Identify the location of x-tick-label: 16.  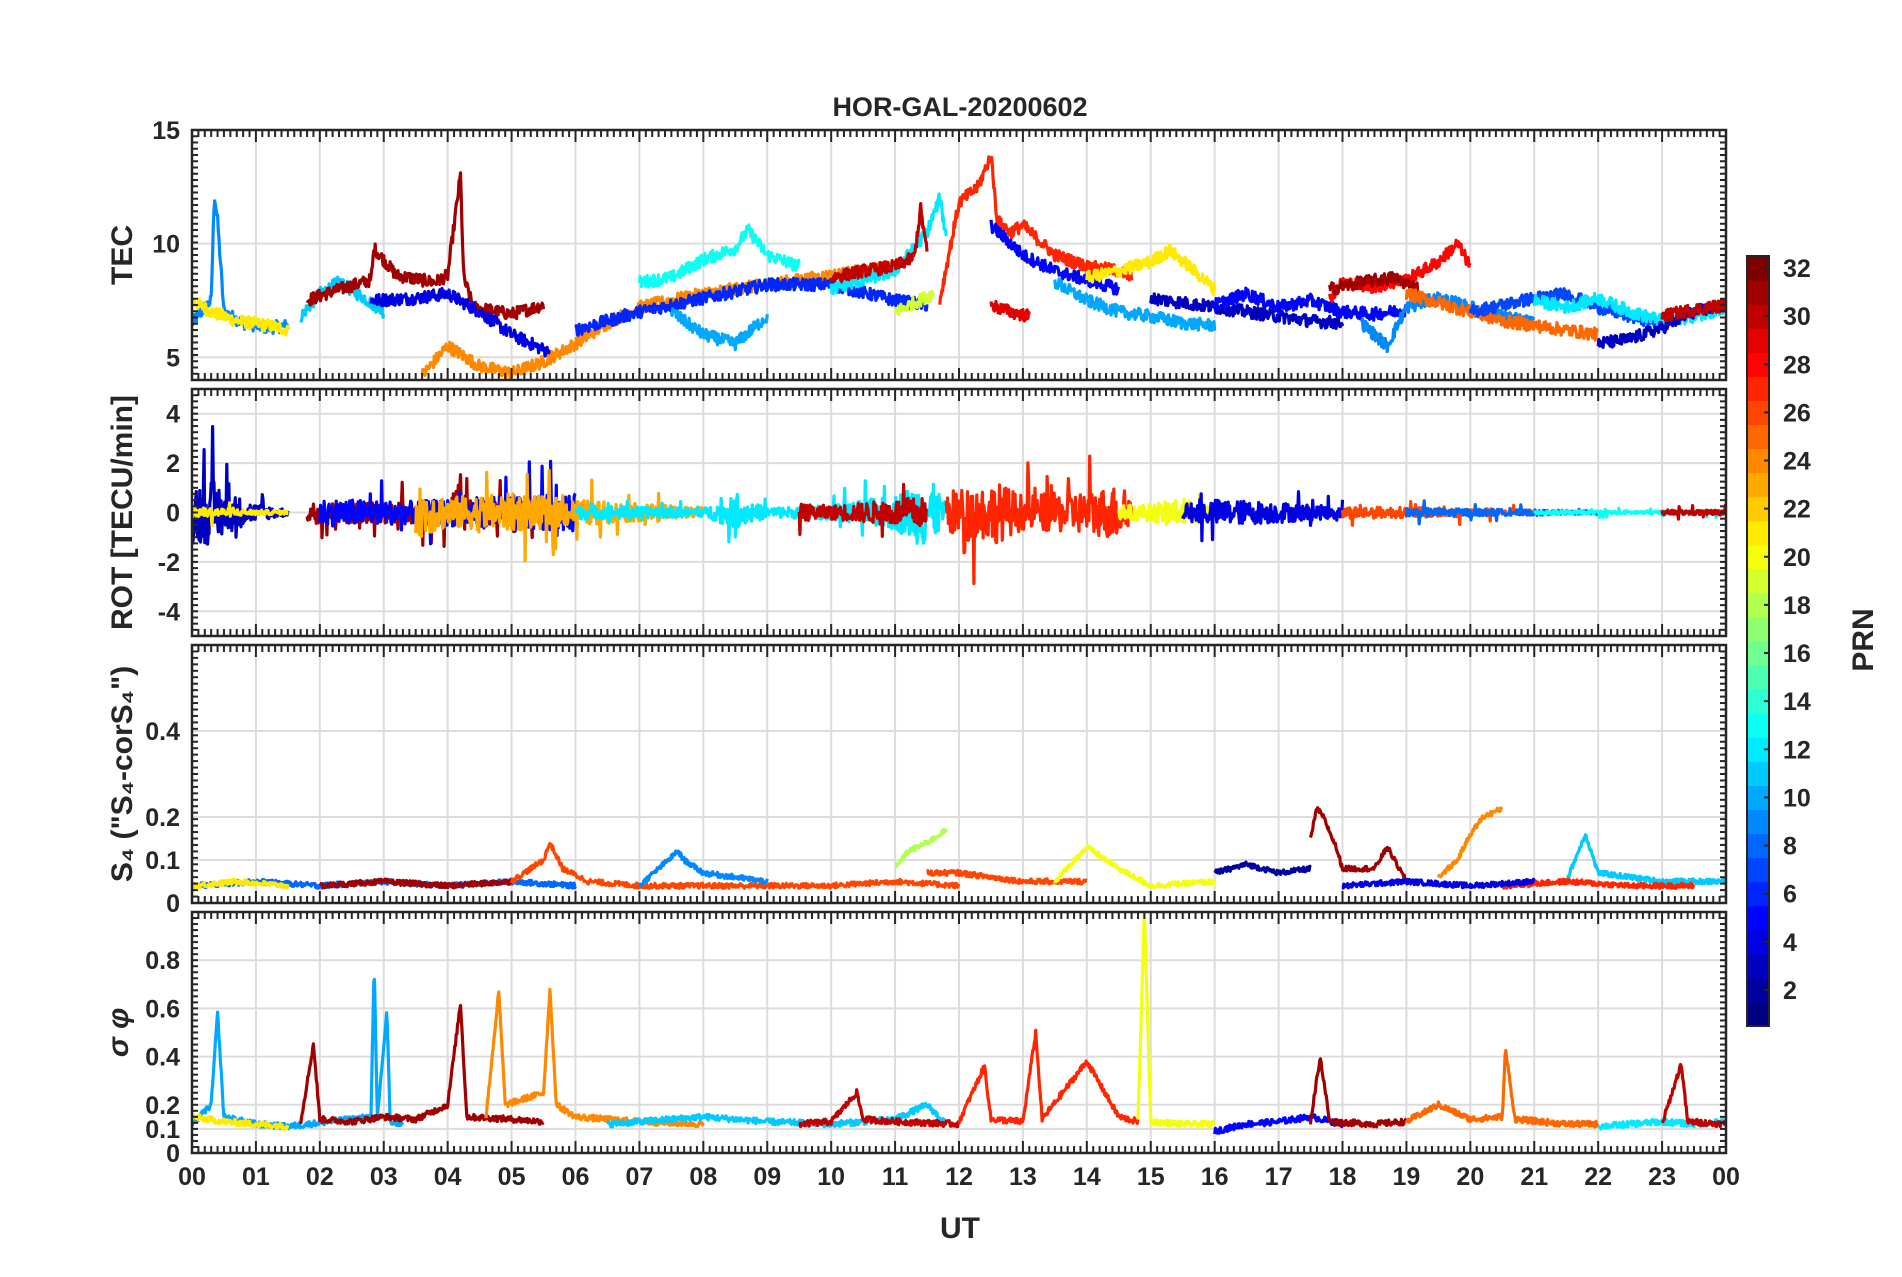
(1215, 1177).